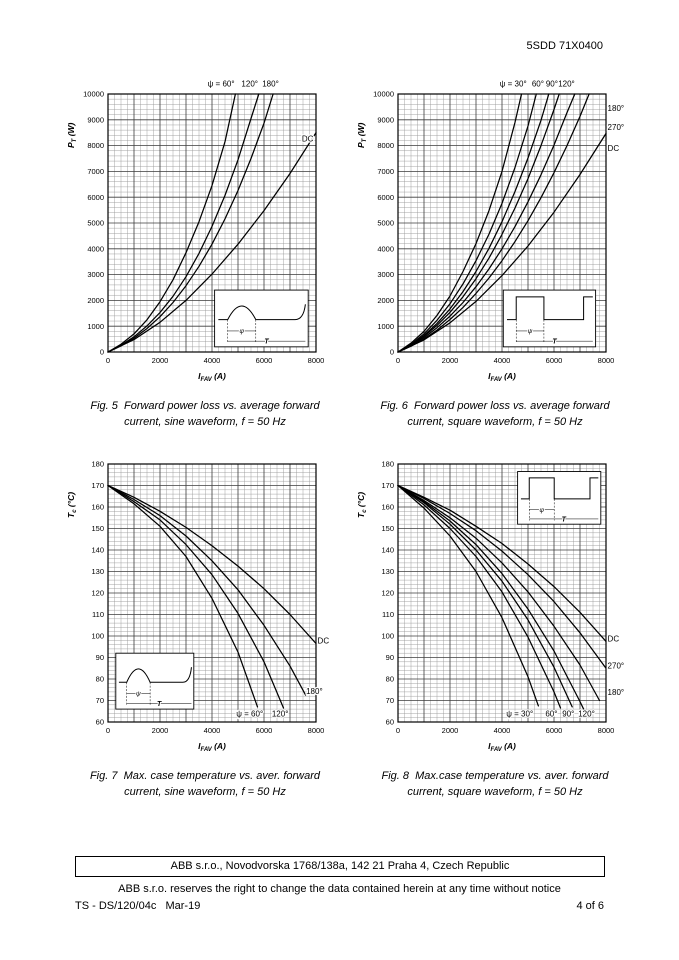  What do you see at coordinates (95, 326) in the screenshot?
I see `svg-text: 1000` at bounding box center [95, 326].